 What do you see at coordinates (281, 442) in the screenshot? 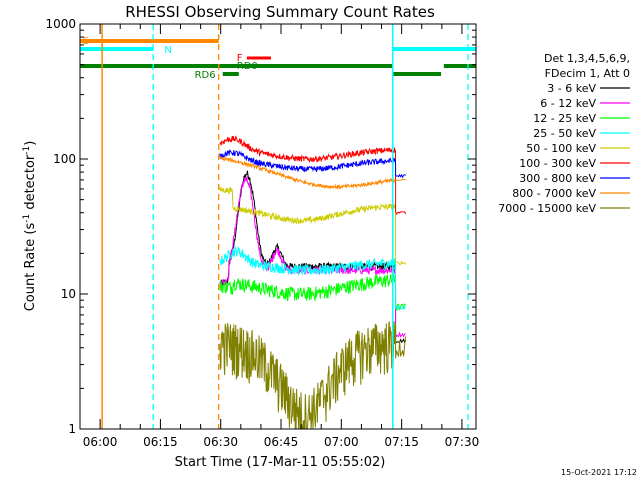
I see `x-tick-label: 06:45` at bounding box center [281, 442].